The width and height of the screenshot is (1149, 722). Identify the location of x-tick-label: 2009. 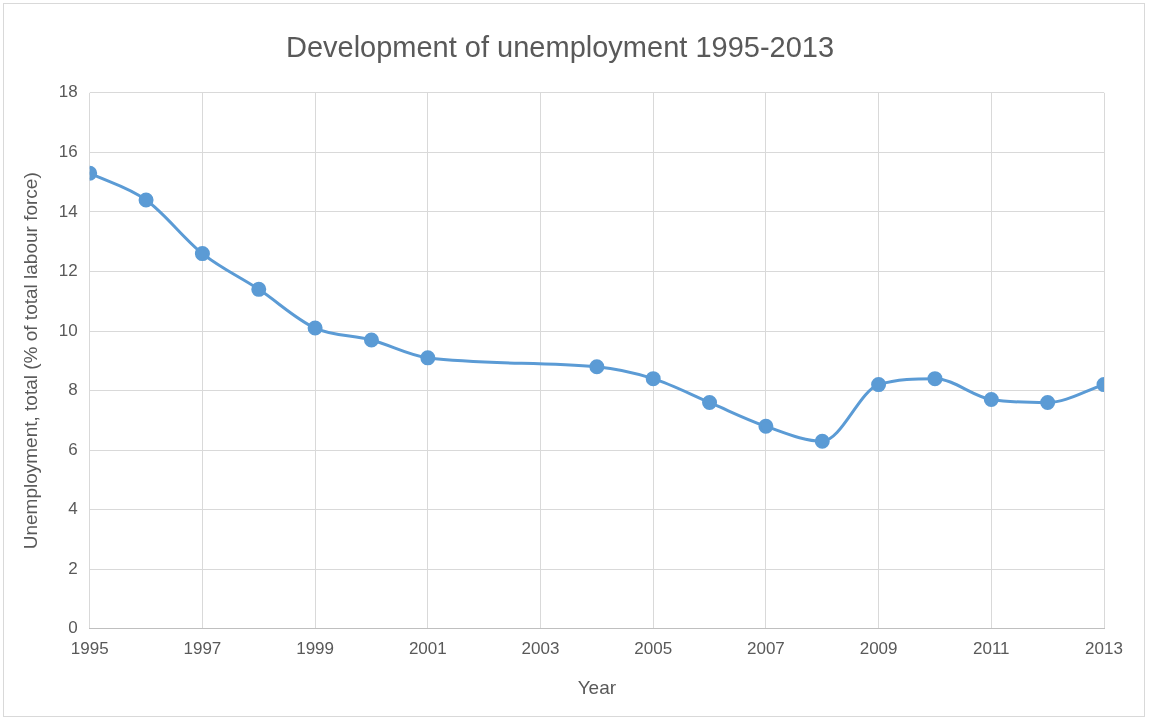
(878, 648).